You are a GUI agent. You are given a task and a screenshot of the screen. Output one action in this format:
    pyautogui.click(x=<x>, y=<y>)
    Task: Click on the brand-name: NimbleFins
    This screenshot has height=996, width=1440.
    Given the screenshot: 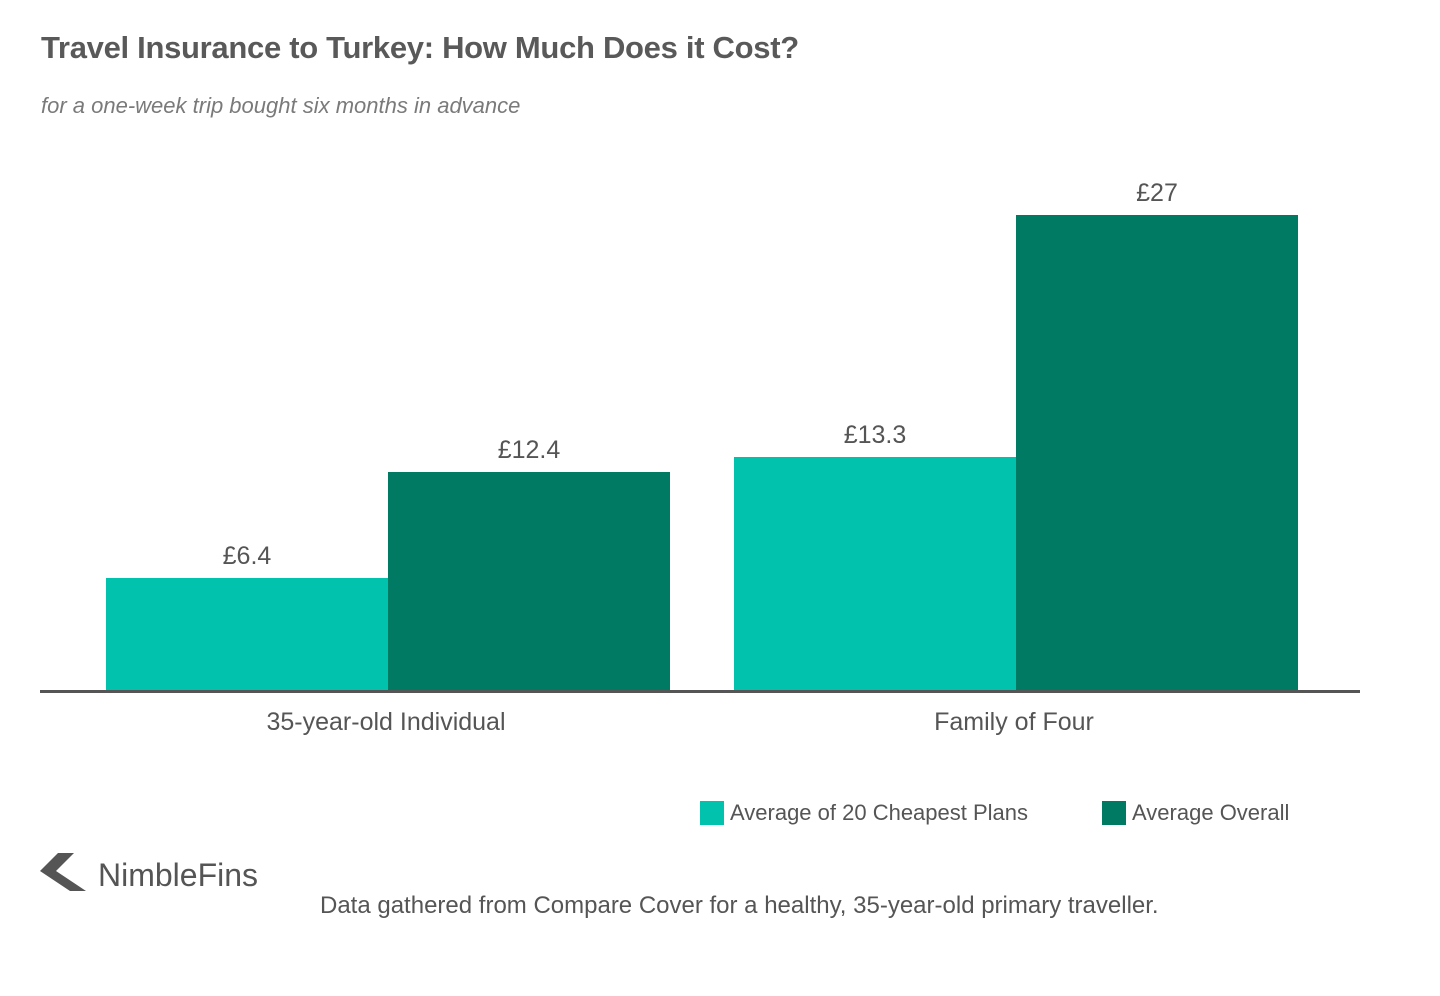 What is the action you would take?
    pyautogui.click(x=178, y=875)
    